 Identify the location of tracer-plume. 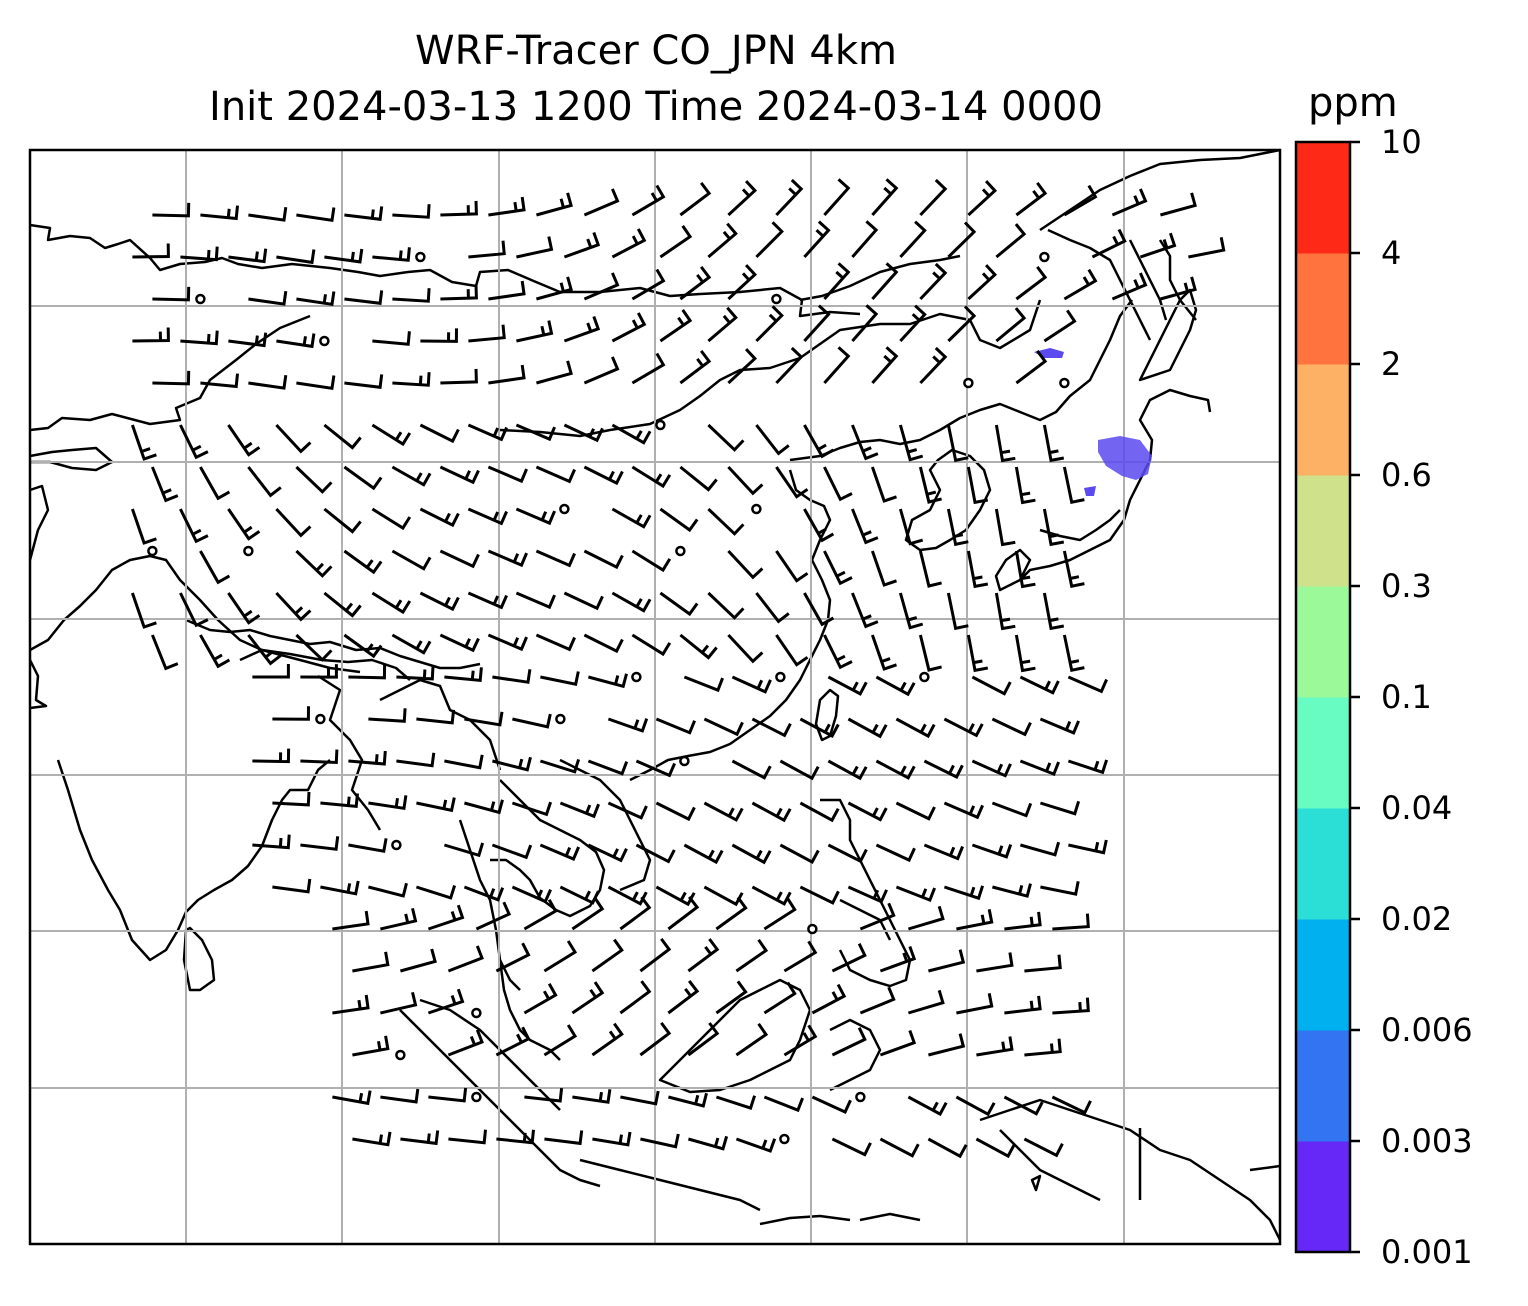
(1093, 422).